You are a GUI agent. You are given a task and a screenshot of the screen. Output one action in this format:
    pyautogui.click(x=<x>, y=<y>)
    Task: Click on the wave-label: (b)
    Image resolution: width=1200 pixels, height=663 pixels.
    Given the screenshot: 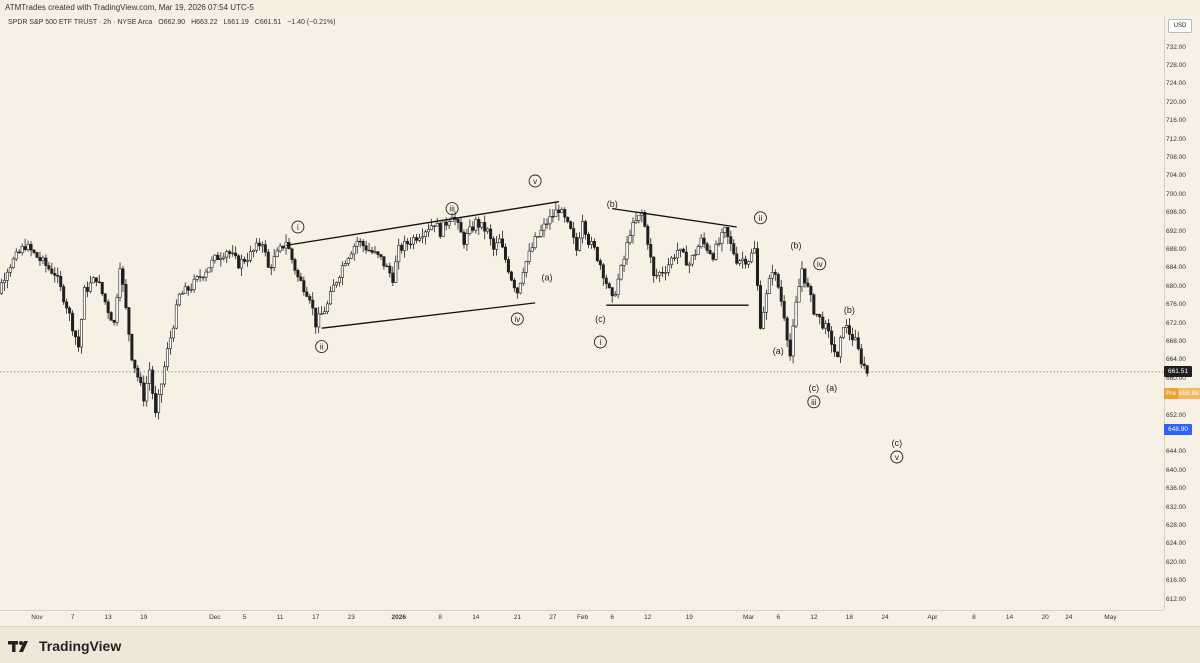 What is the action you would take?
    pyautogui.click(x=849, y=310)
    